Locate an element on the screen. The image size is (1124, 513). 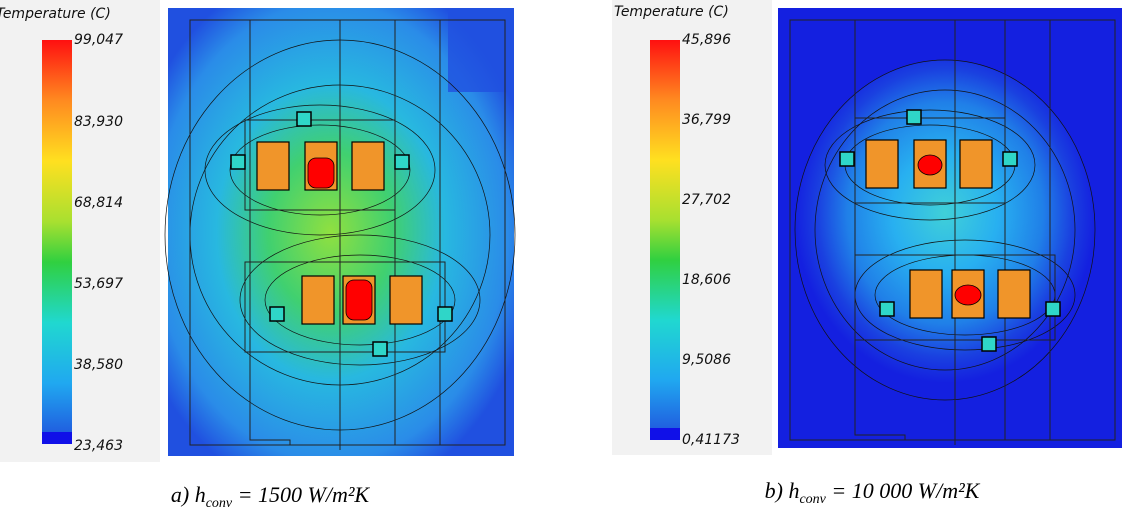
colorbar-tick: 83,930 is located at coordinates (98, 122).